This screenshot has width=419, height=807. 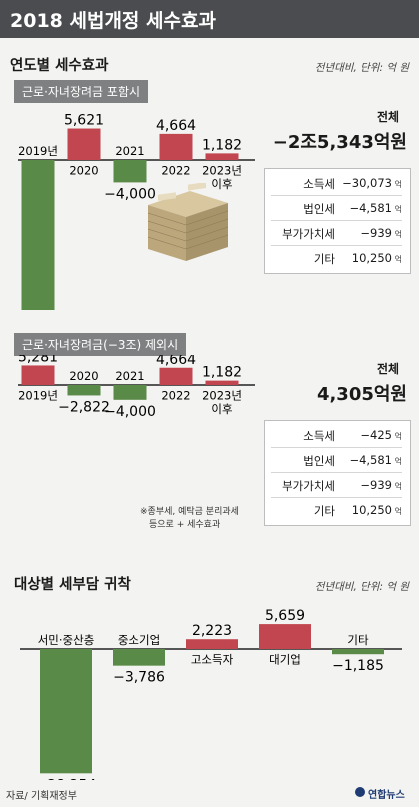 I want to click on section2-title: 대상별 세부담 귀착, so click(x=72, y=585).